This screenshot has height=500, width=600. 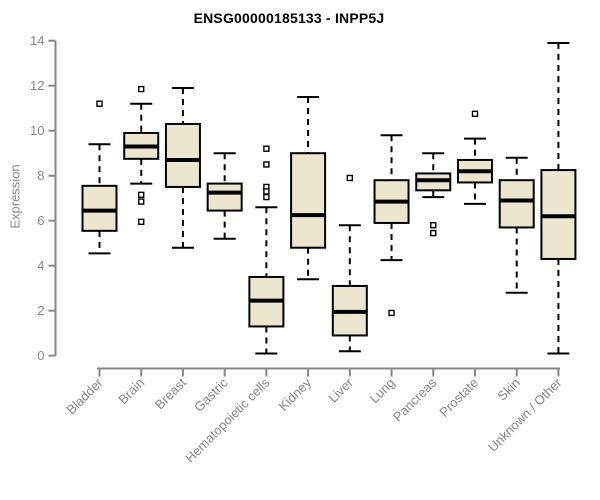 What do you see at coordinates (525, 415) in the screenshot?
I see `x-tick-label-unknown-other: Unknown / Other` at bounding box center [525, 415].